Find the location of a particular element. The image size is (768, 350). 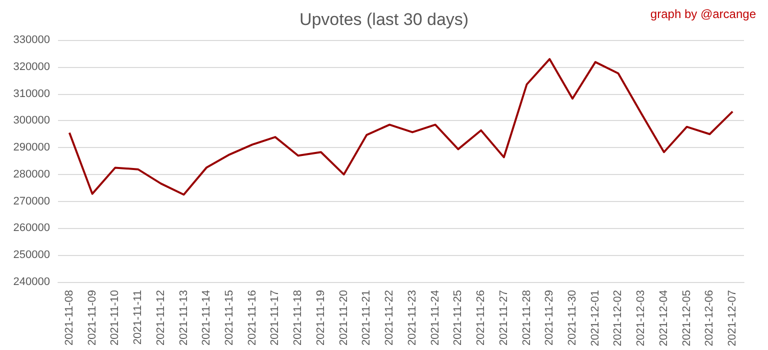

x-tick-label: 2021-11-21 is located at coordinates (366, 318).